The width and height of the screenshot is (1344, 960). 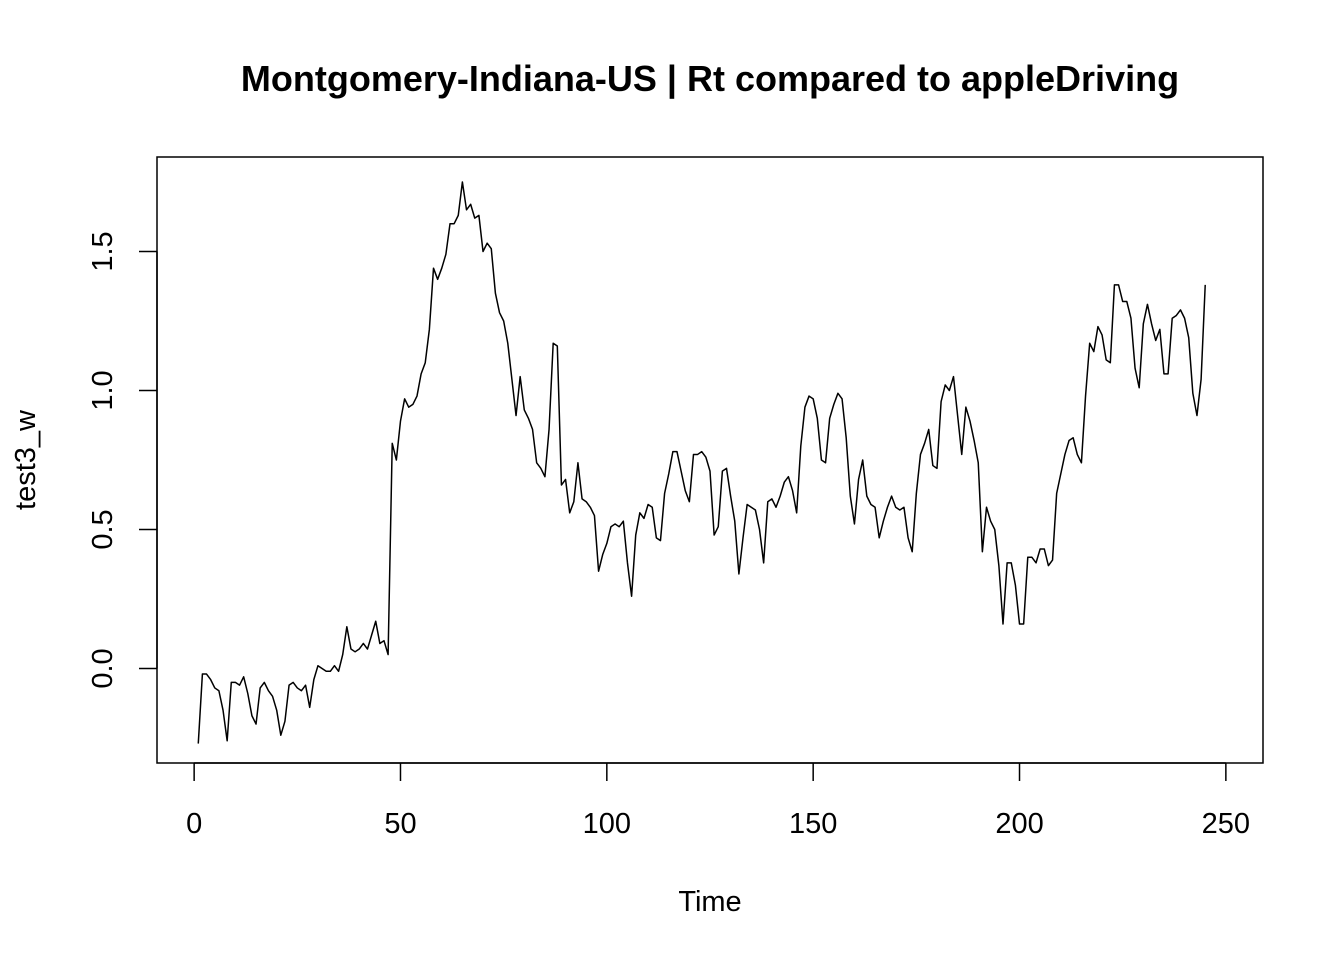 I want to click on x-tick-label: 50, so click(x=400, y=824).